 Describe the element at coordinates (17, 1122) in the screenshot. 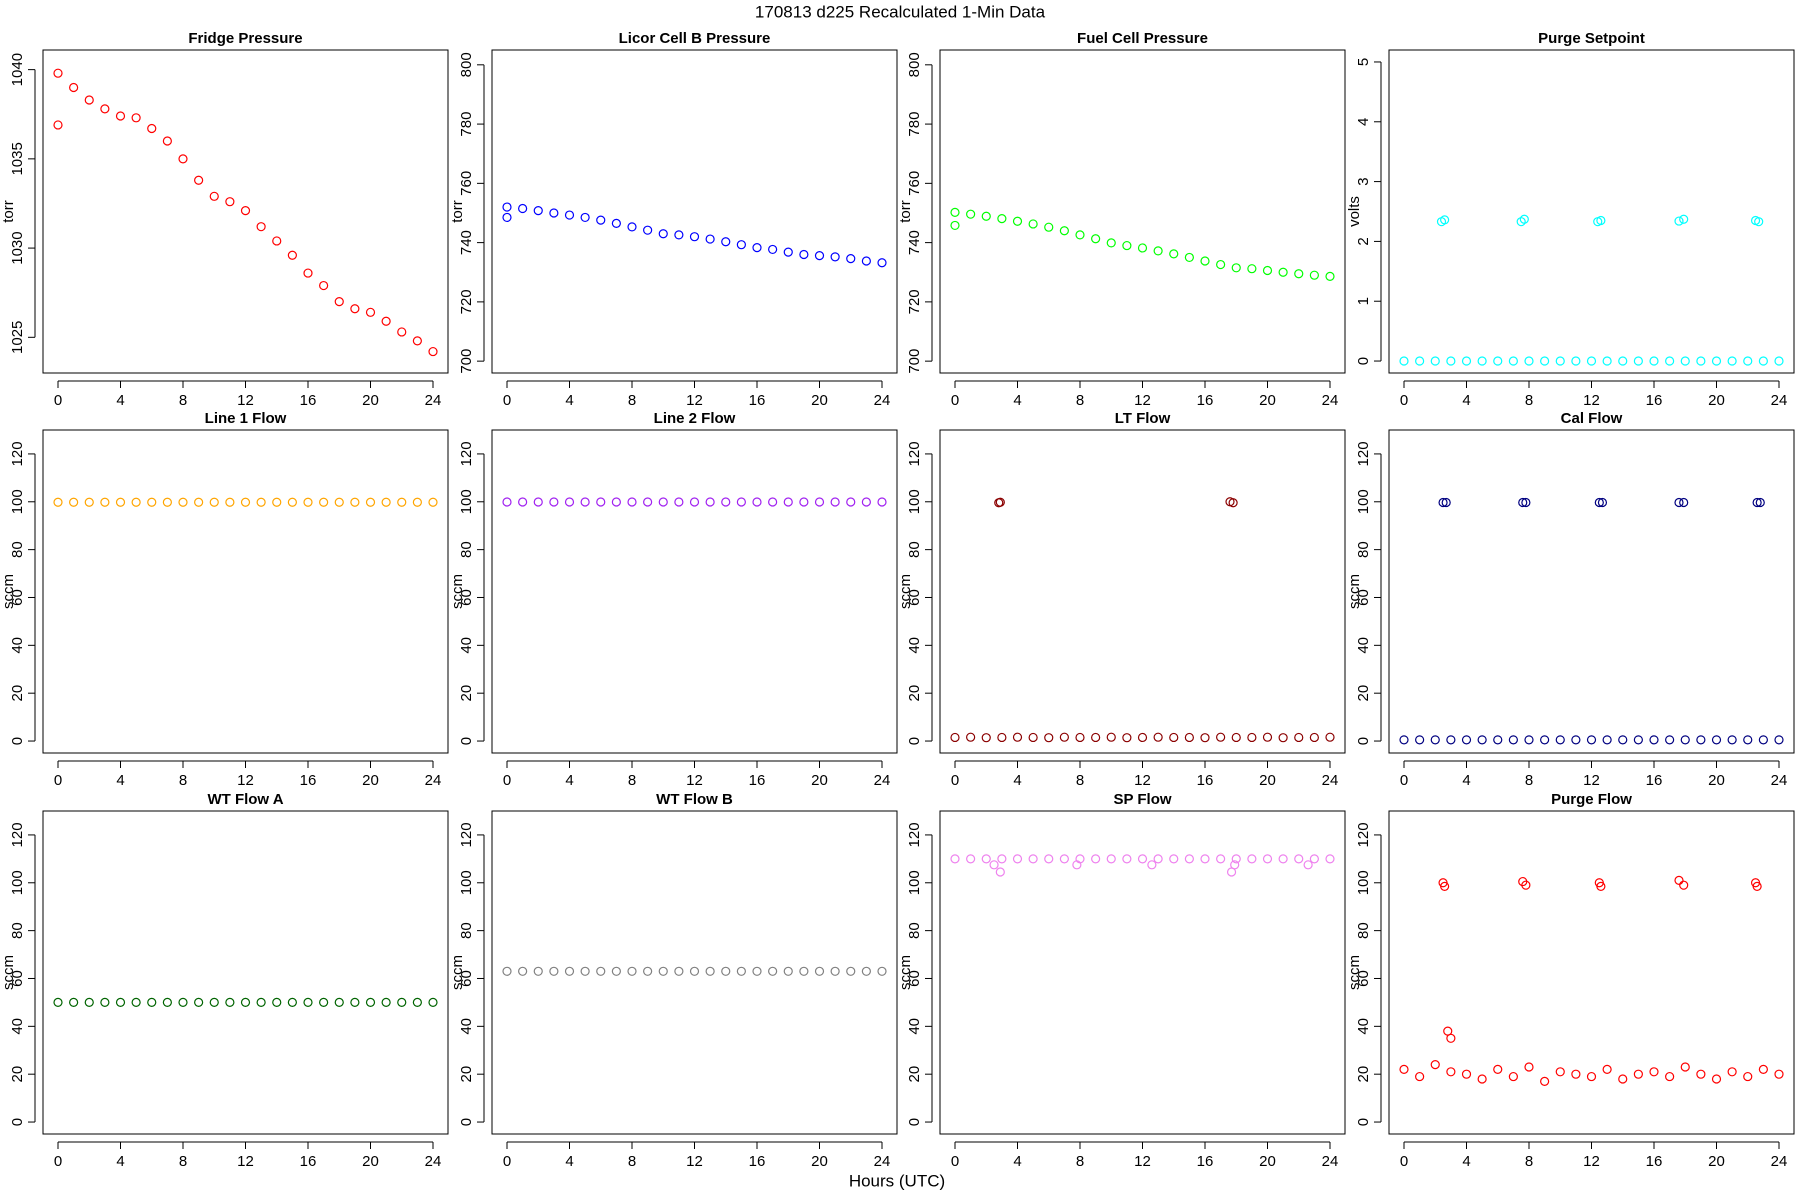

I see `y-tick-label: 0` at that location.